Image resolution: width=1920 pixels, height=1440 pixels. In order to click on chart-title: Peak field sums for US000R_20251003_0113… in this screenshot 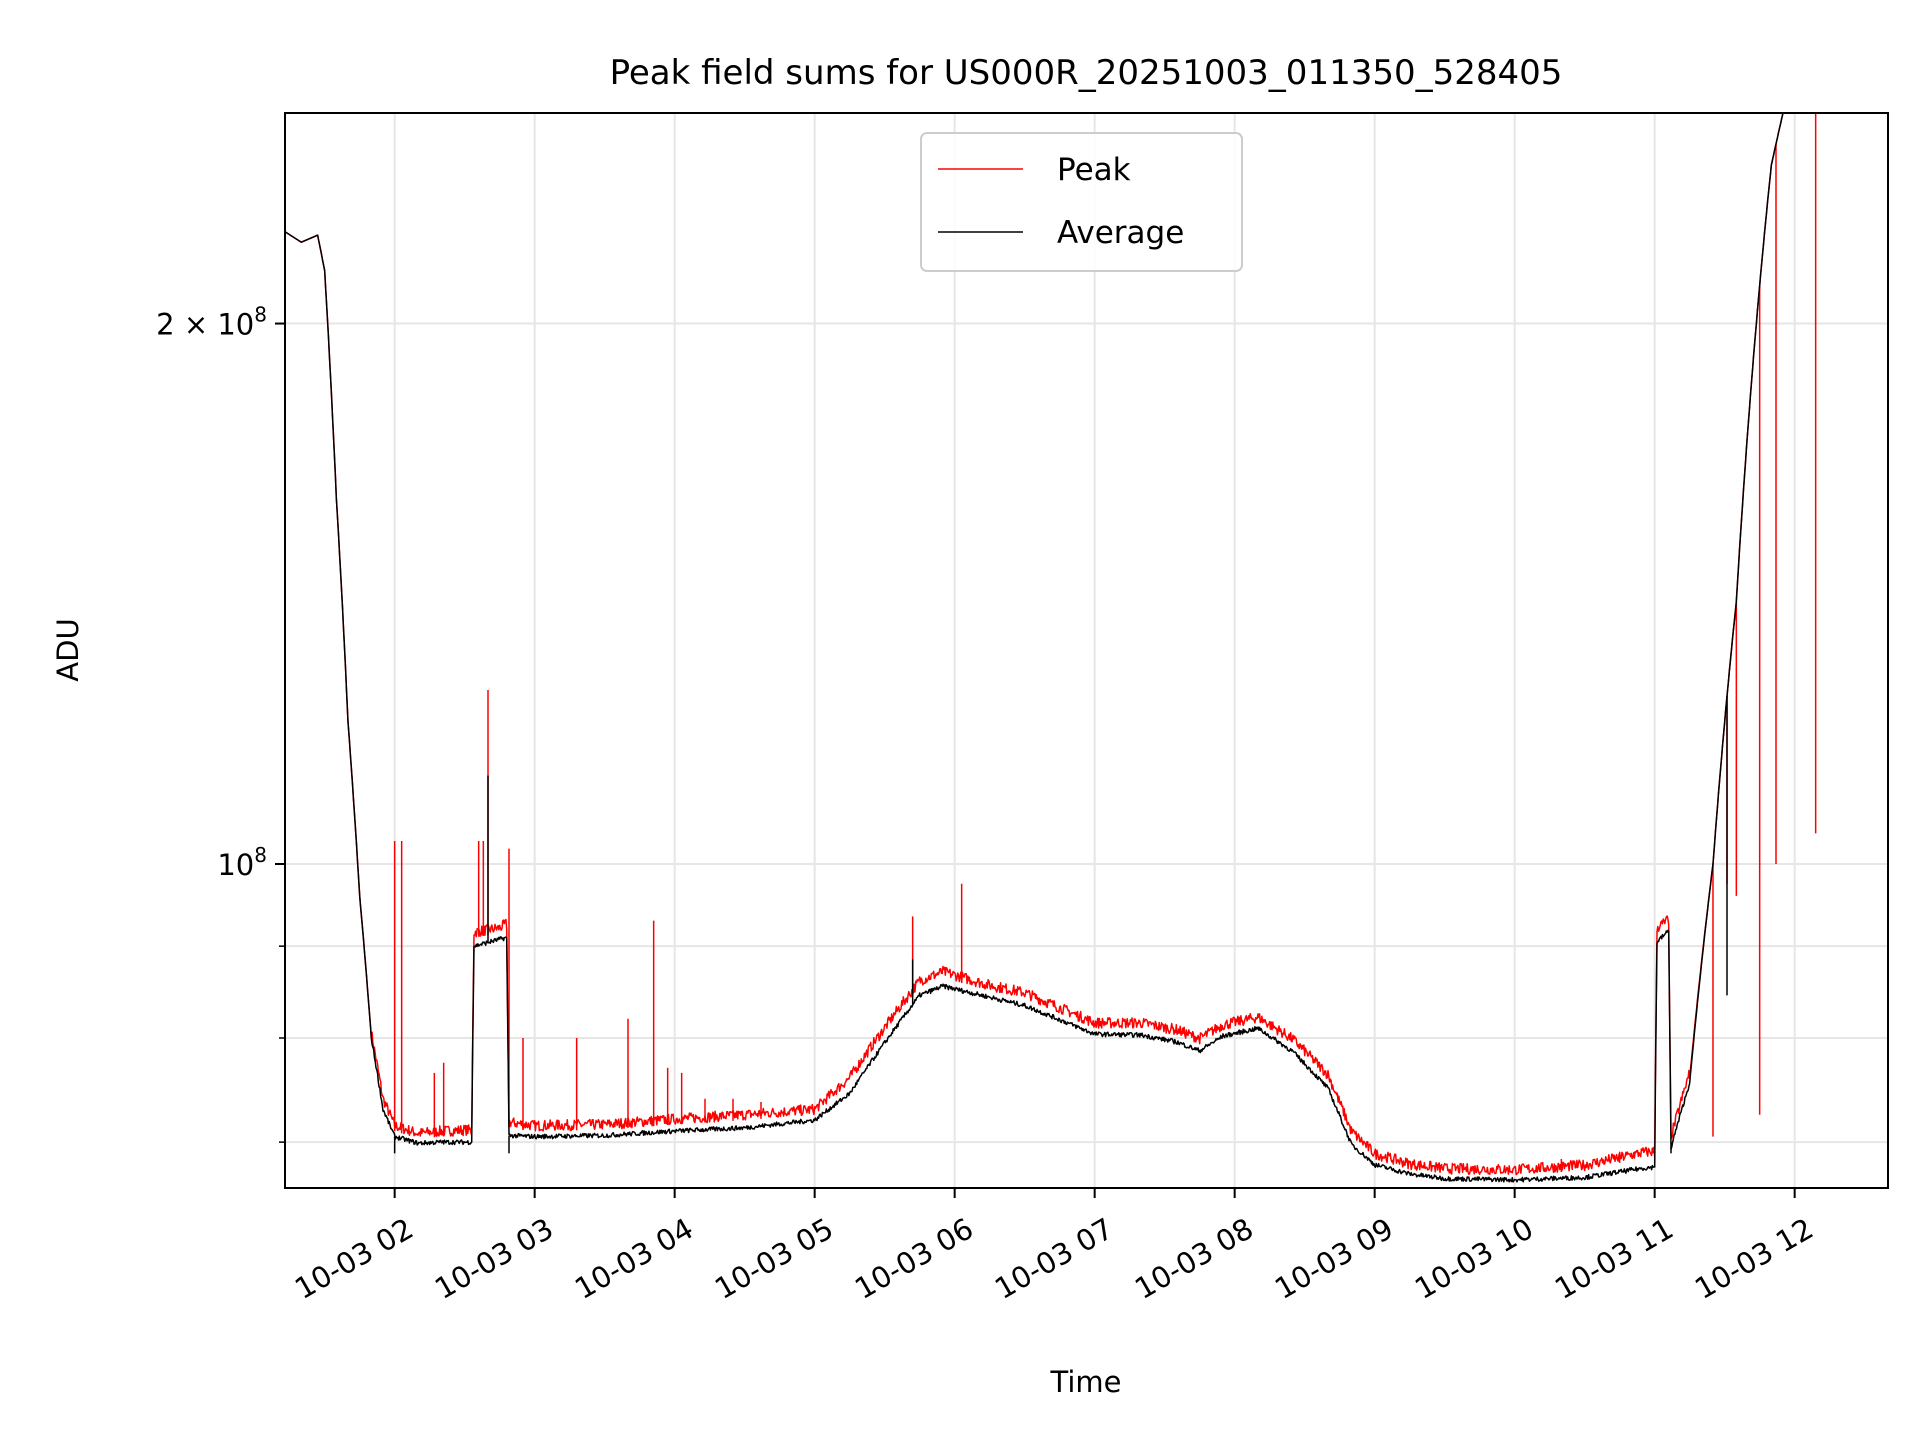, I will do `click(1086, 73)`.